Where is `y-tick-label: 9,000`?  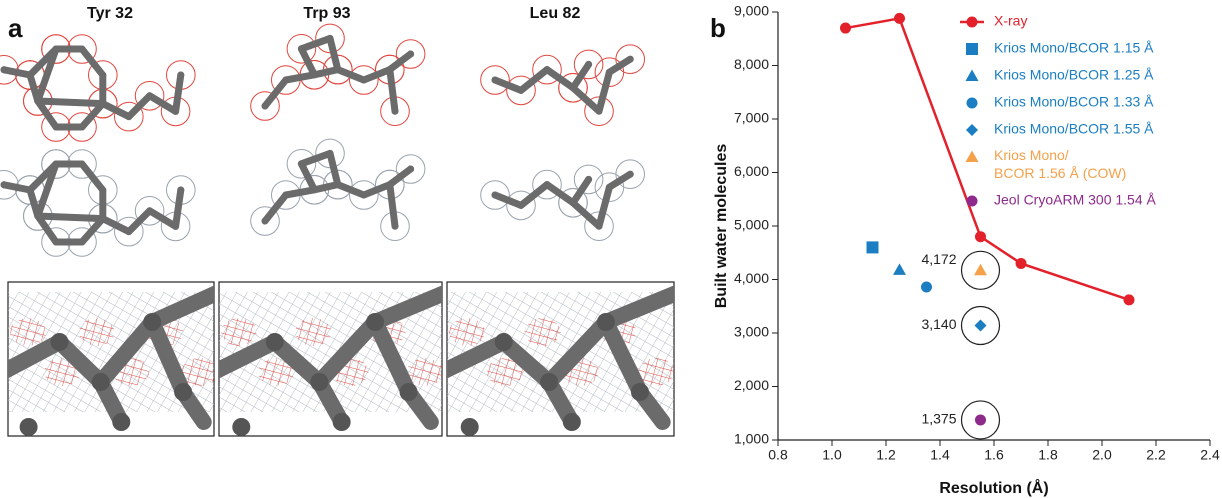
y-tick-label: 9,000 is located at coordinates (751, 11).